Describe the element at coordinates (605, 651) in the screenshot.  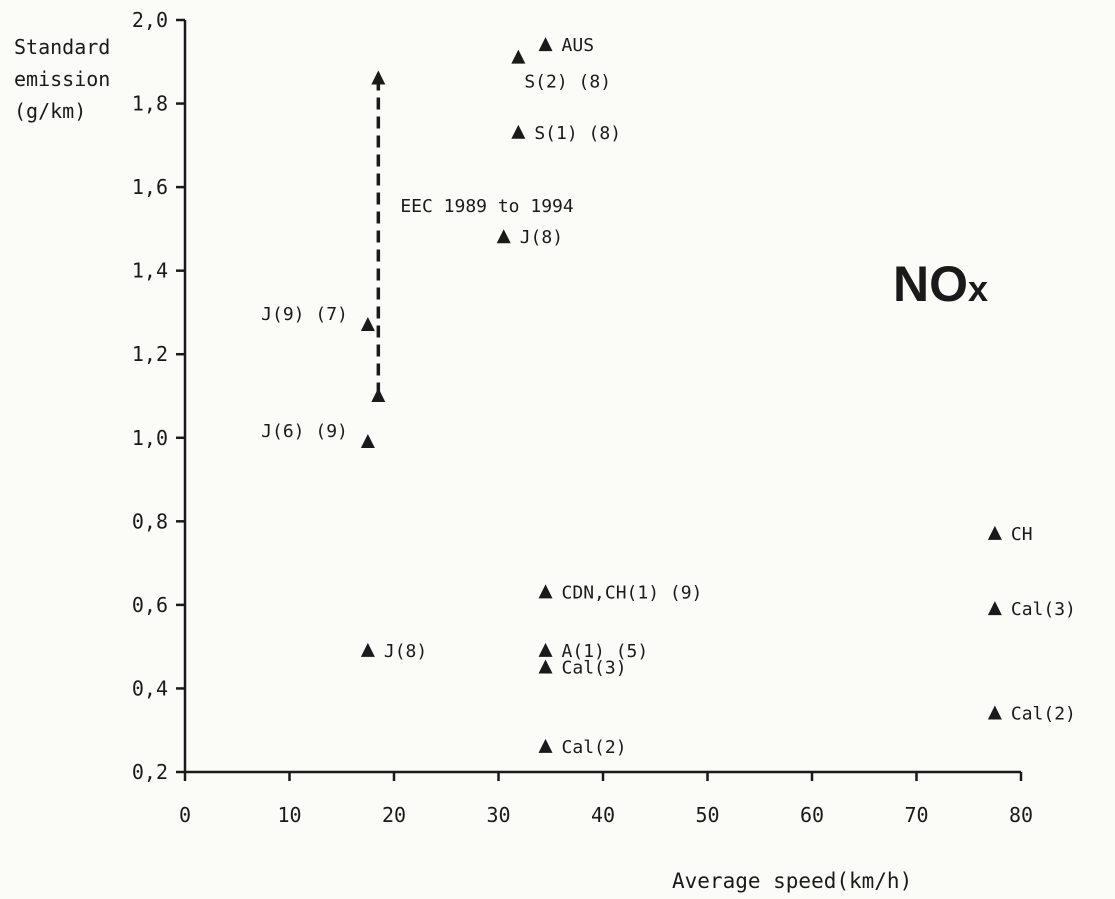
I see `data-point-label: A(1) (5)` at that location.